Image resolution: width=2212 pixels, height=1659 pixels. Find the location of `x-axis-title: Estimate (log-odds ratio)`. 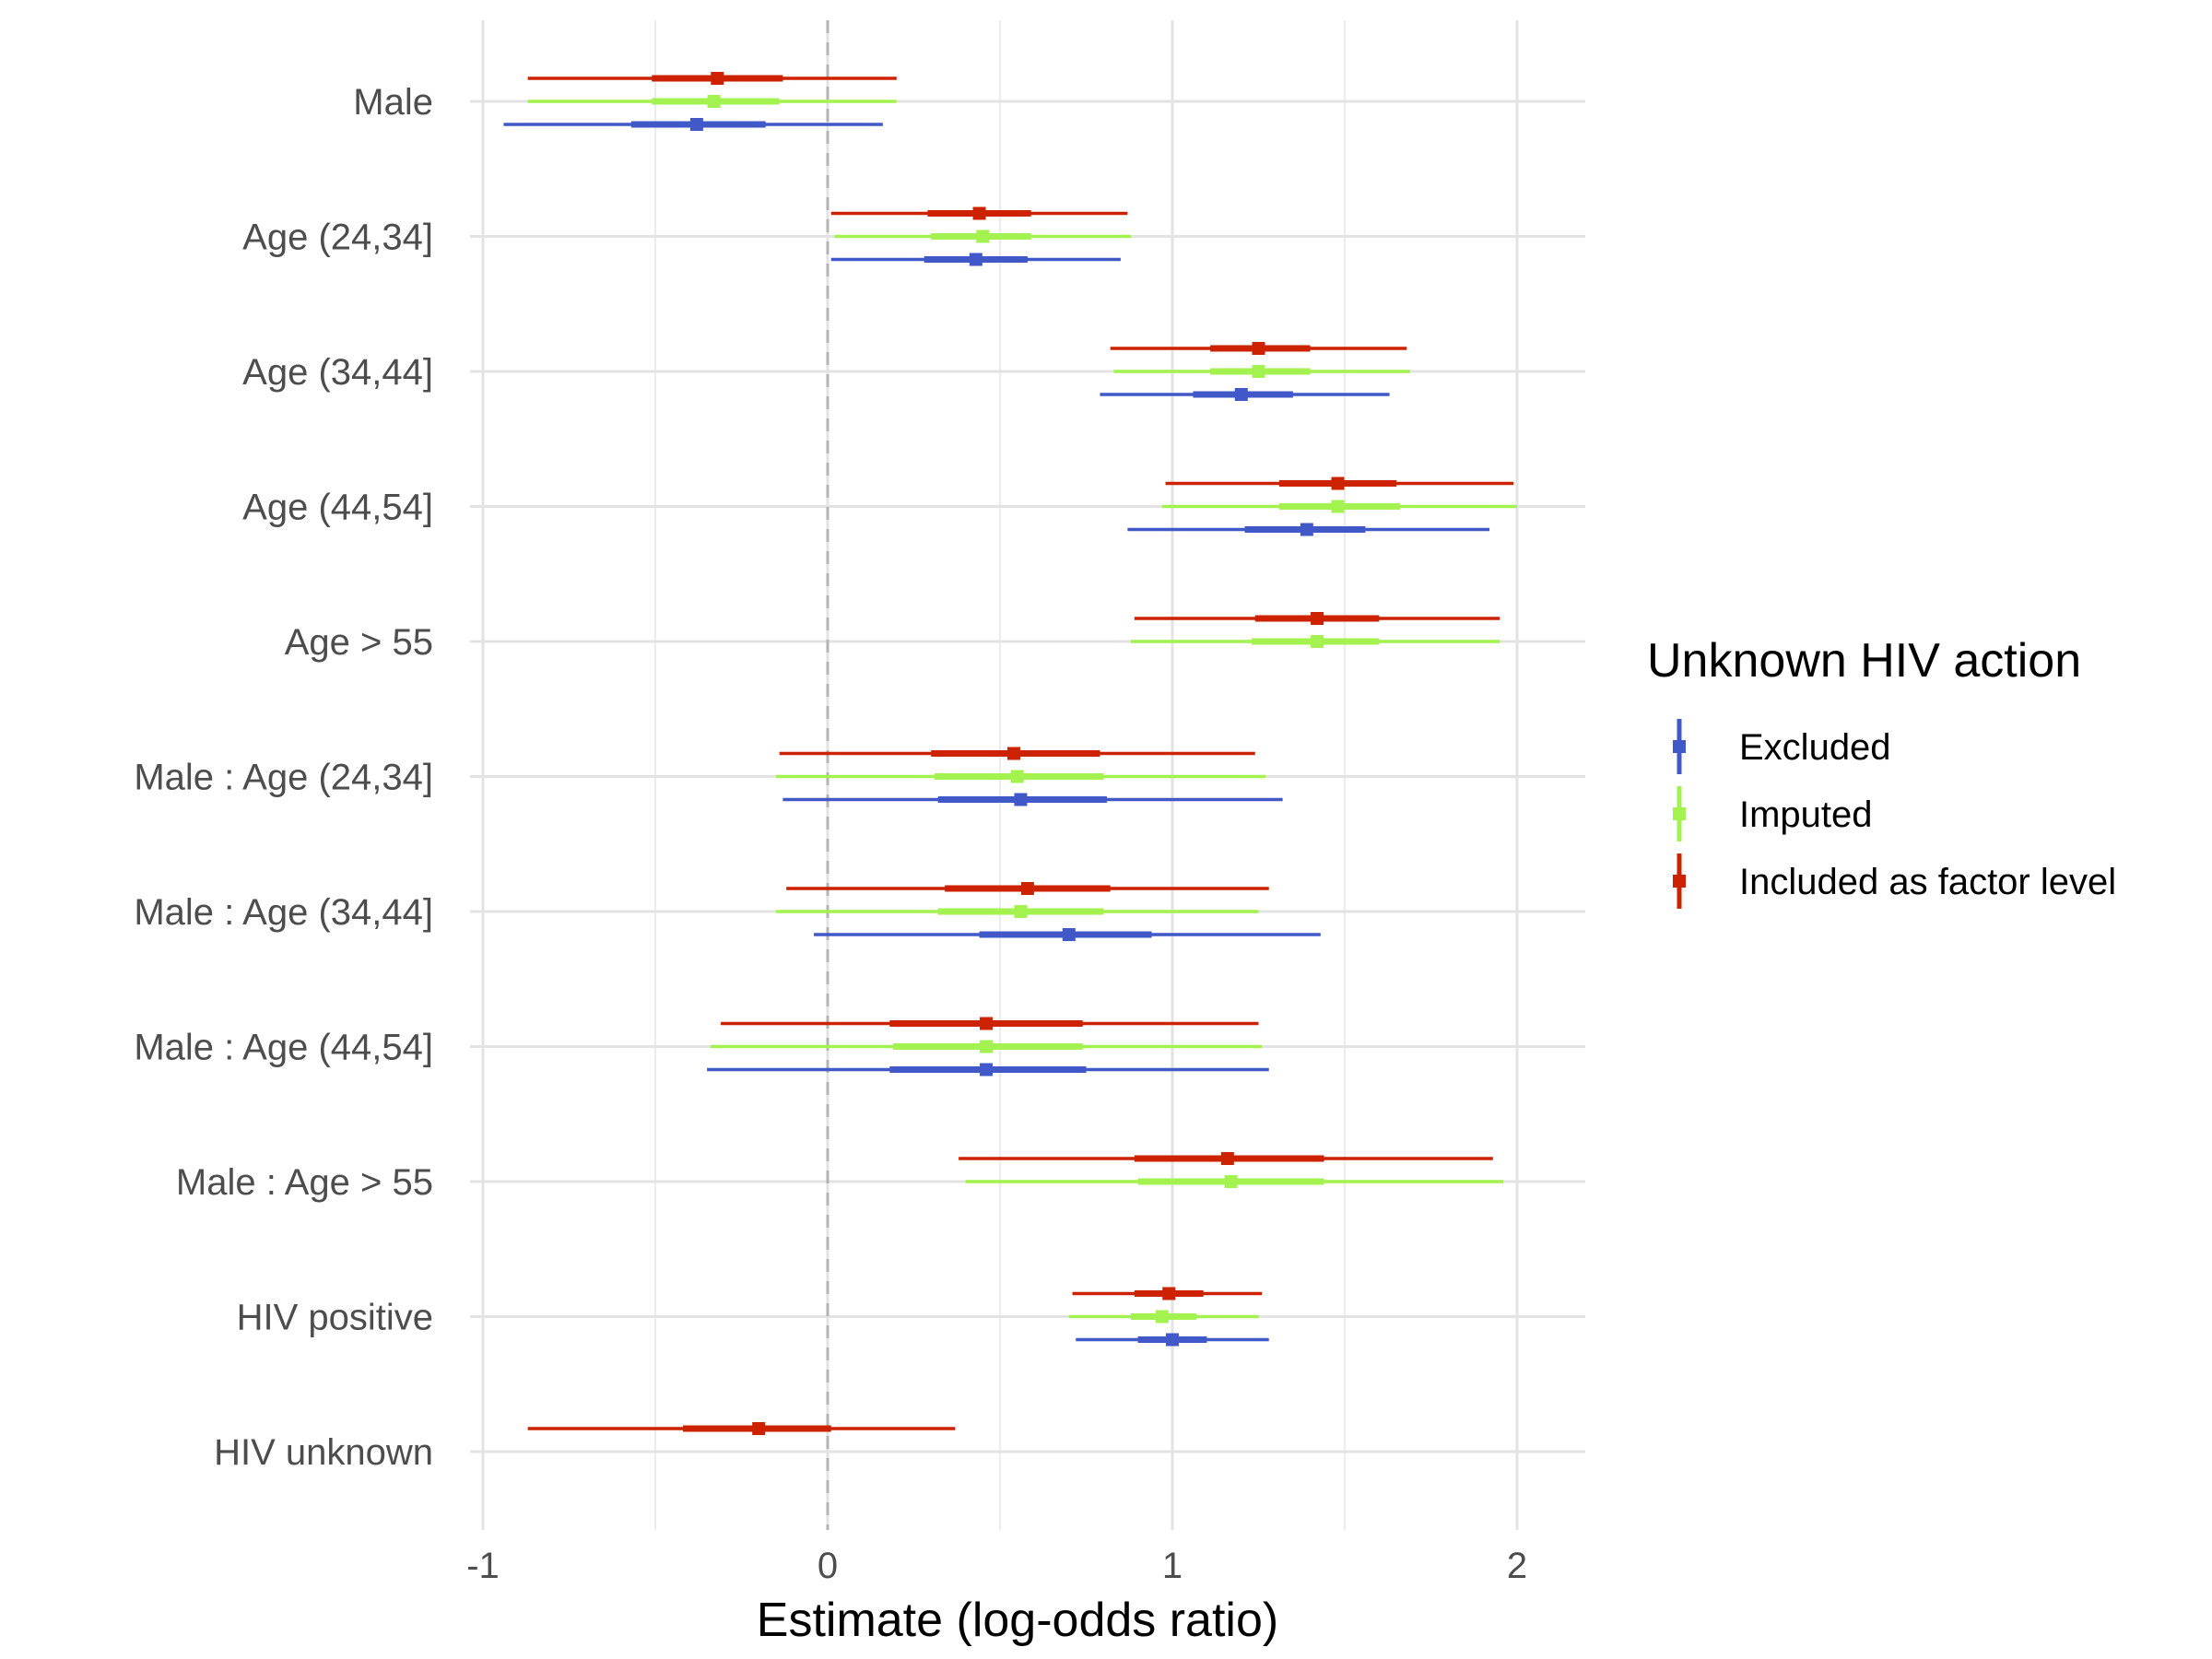

x-axis-title: Estimate (log-odds ratio) is located at coordinates (1017, 1620).